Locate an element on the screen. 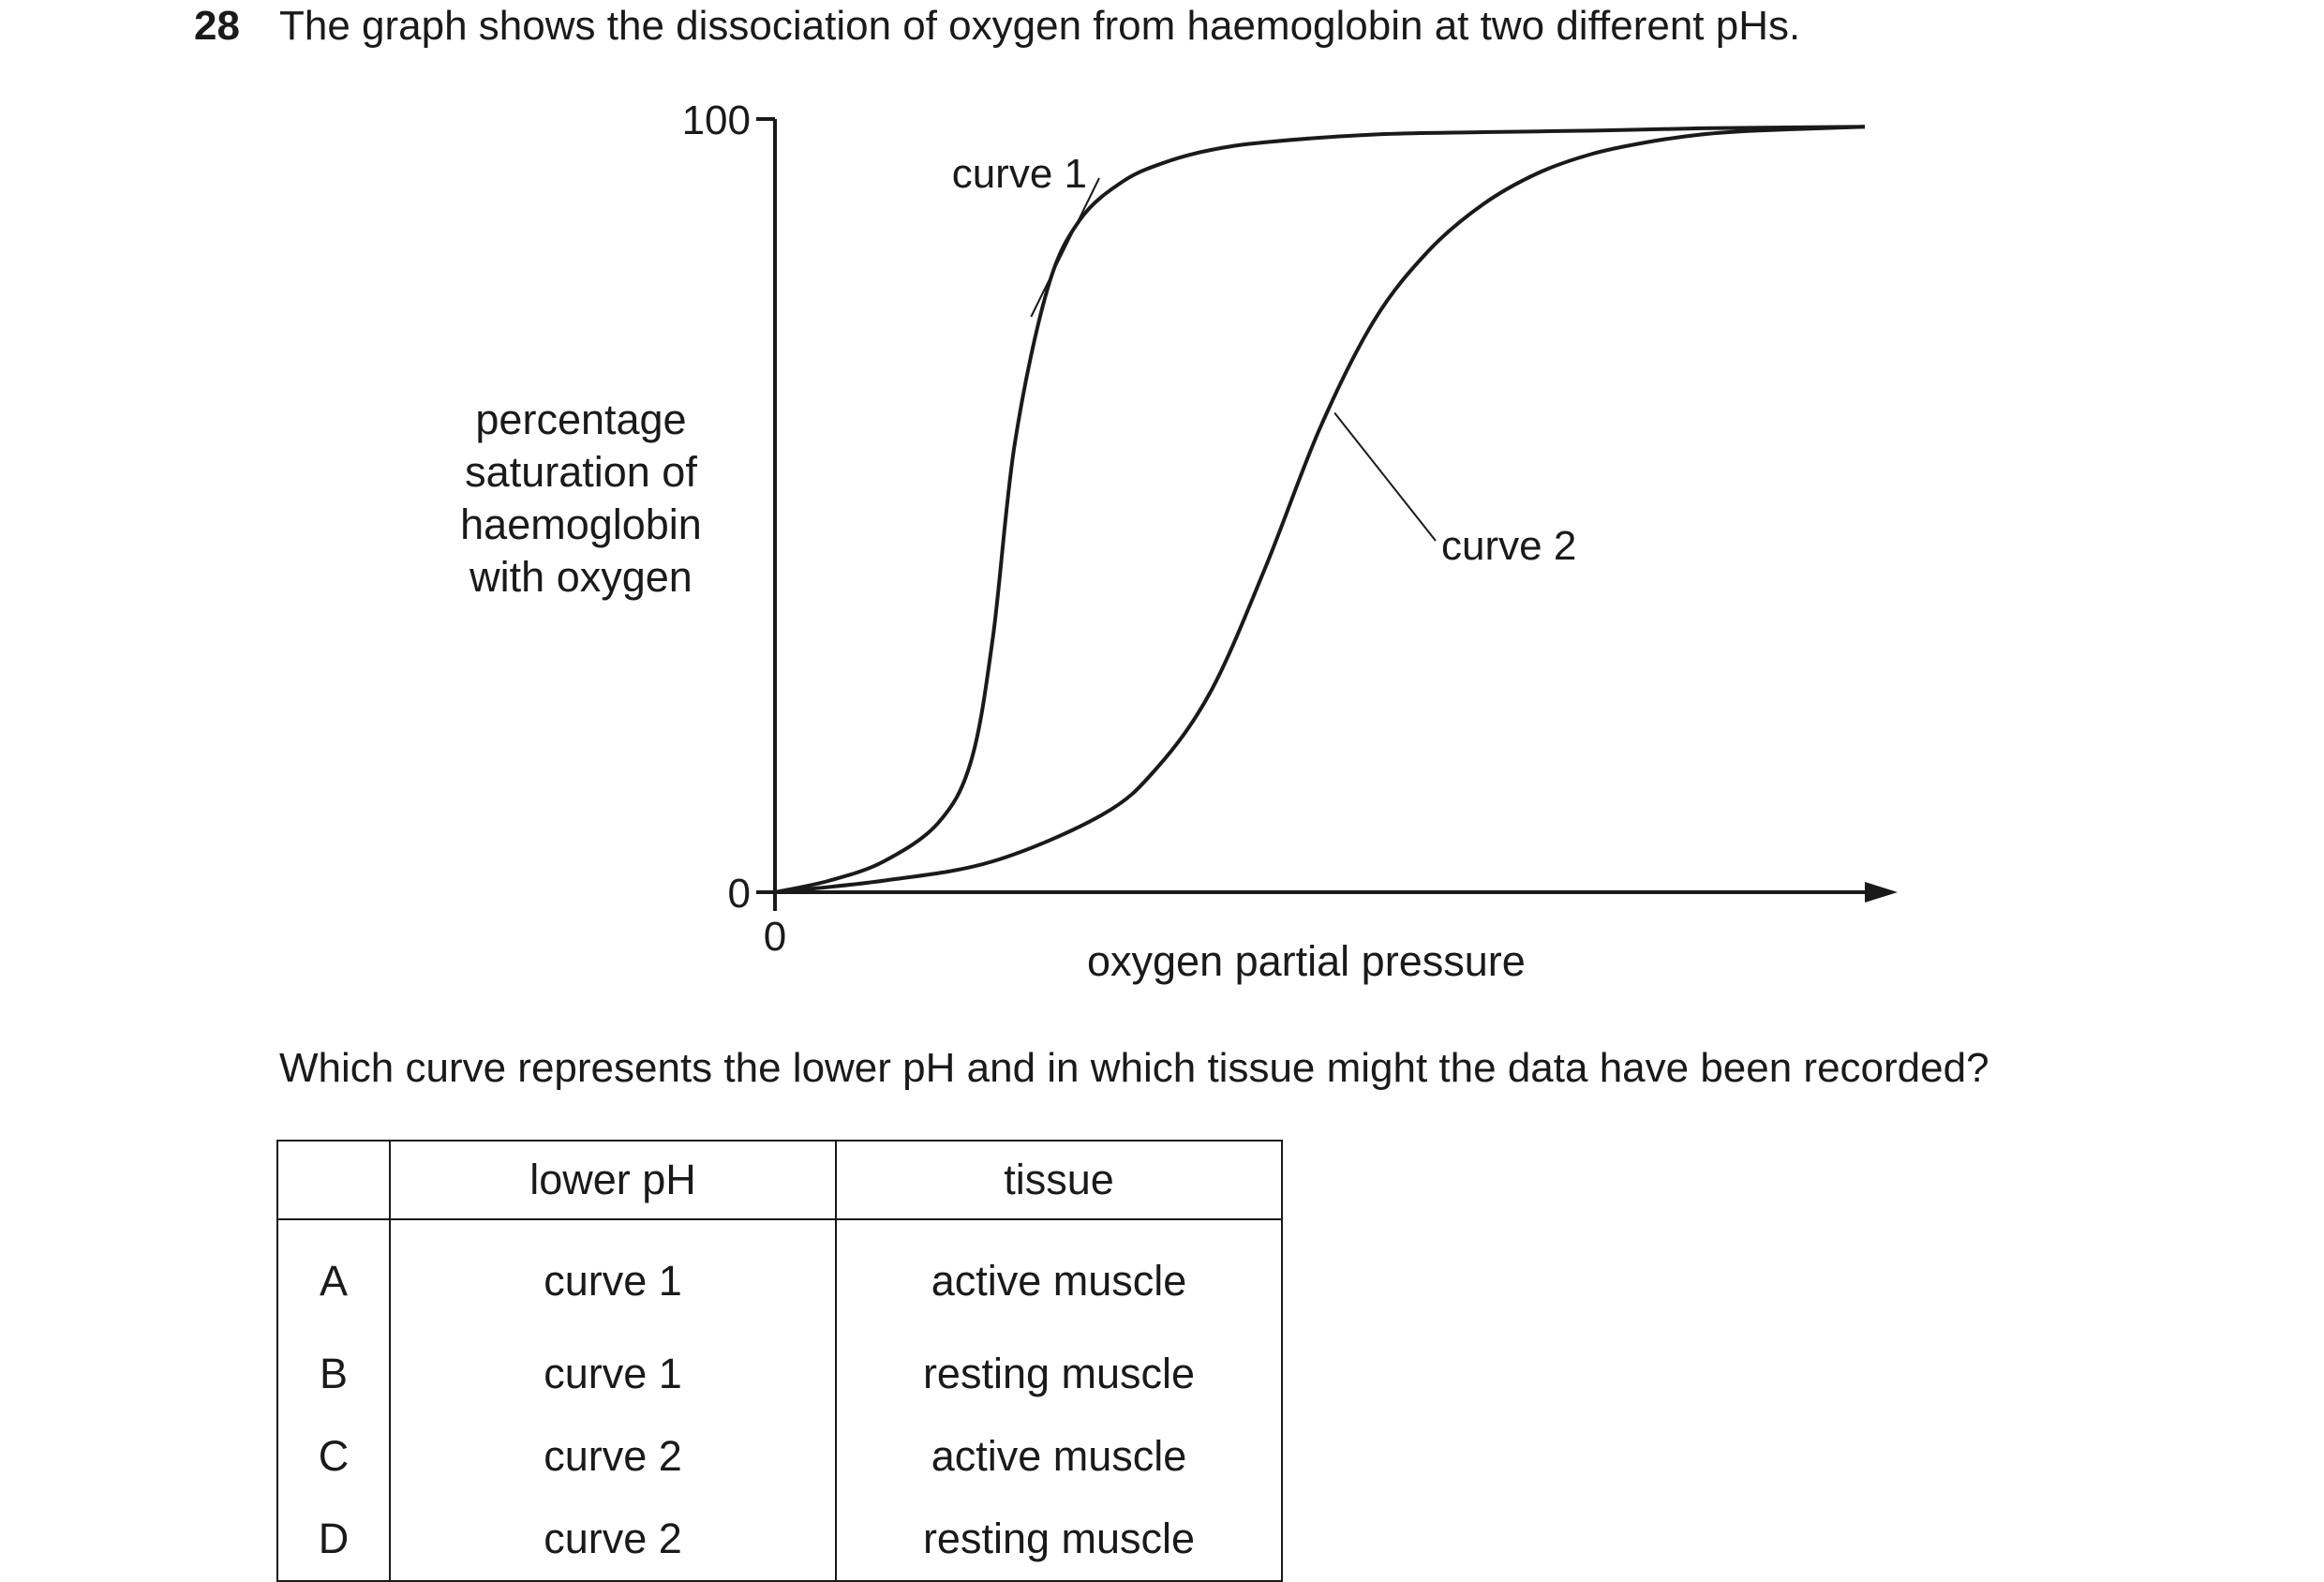 This screenshot has height=1582, width=2324. table-header-row: lower pH tissue is located at coordinates (779, 1180).